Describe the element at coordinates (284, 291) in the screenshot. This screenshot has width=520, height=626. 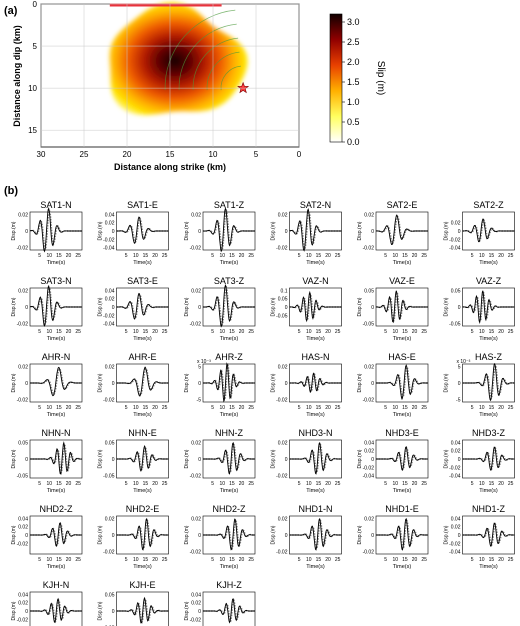
I see `y-tick-label: 0.1` at that location.